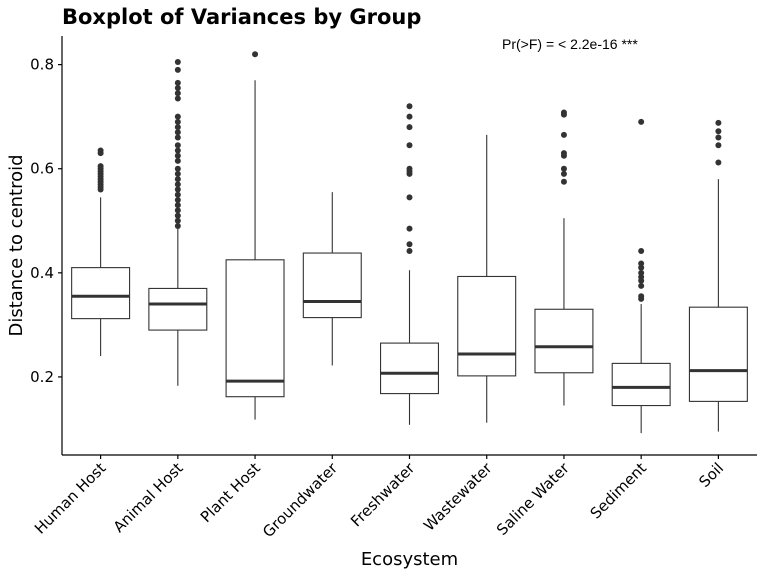 This screenshot has width=768, height=576. Describe the element at coordinates (570, 44) in the screenshot. I see `anova-annotation: Pr(>F) = < 2.2e-16 ***` at that location.